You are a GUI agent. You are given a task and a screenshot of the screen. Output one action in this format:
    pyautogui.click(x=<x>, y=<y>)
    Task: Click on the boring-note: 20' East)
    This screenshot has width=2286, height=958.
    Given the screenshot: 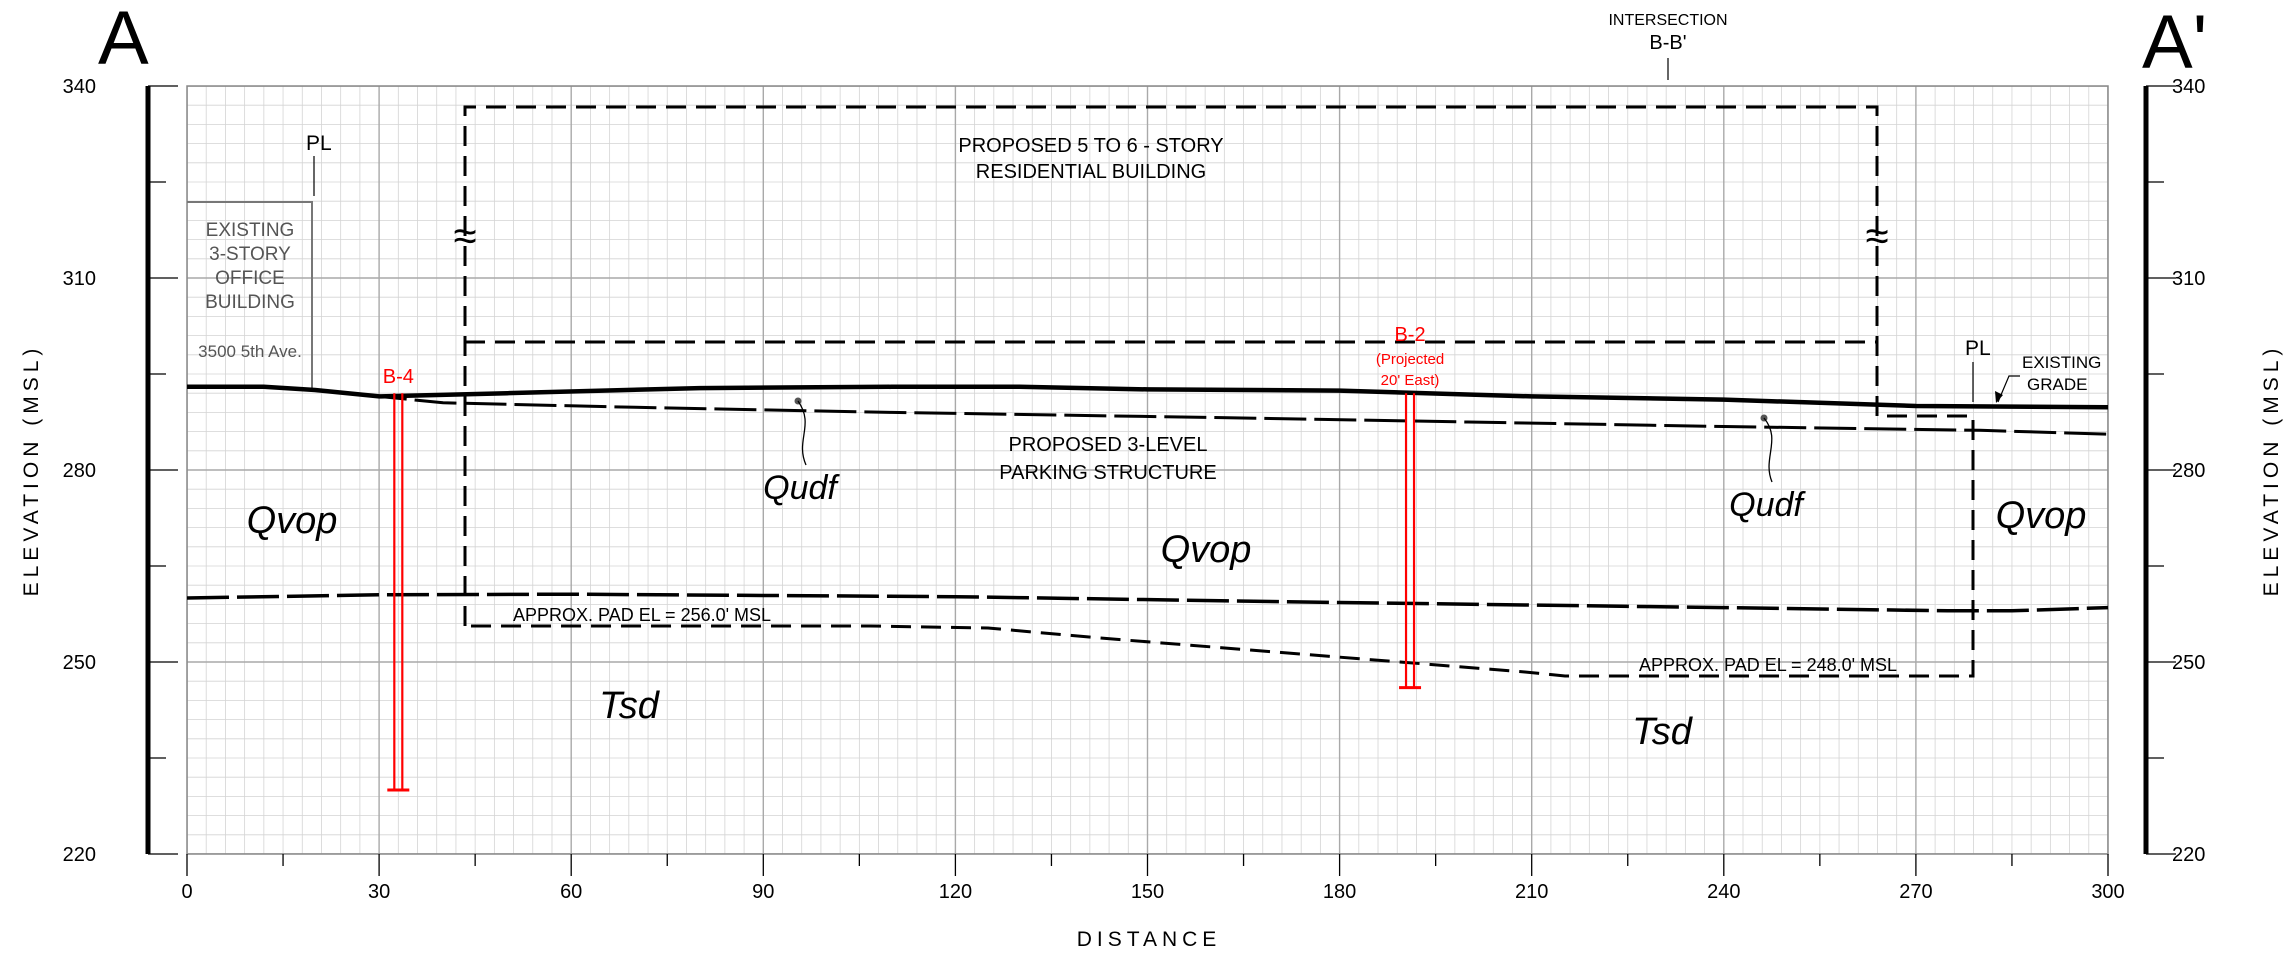 What is the action you would take?
    pyautogui.click(x=1410, y=380)
    